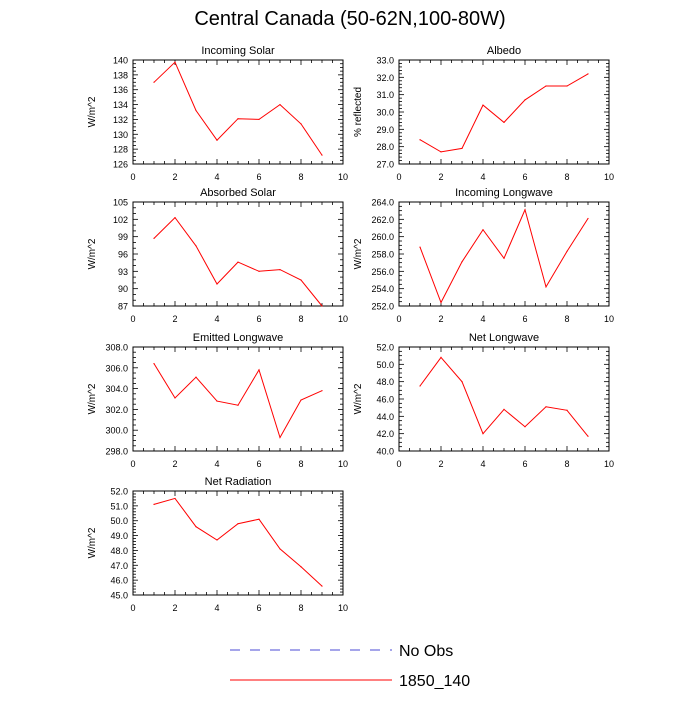 This screenshot has height=705, width=700. Describe the element at coordinates (119, 536) in the screenshot. I see `y-tick-label: 49.0` at that location.